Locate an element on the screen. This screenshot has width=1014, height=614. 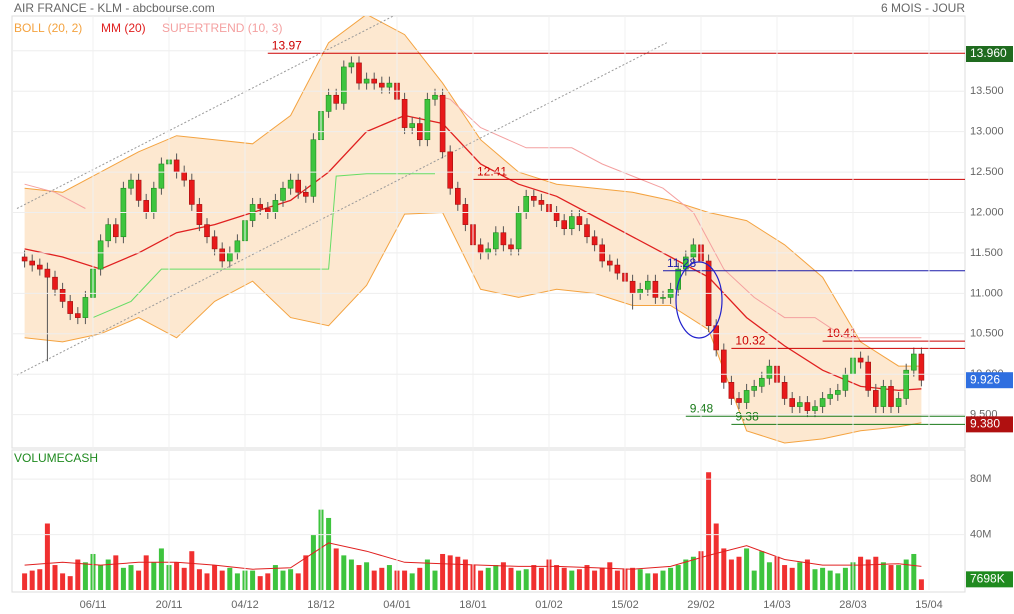
y-tick-label: 12.500 is located at coordinates (987, 172).